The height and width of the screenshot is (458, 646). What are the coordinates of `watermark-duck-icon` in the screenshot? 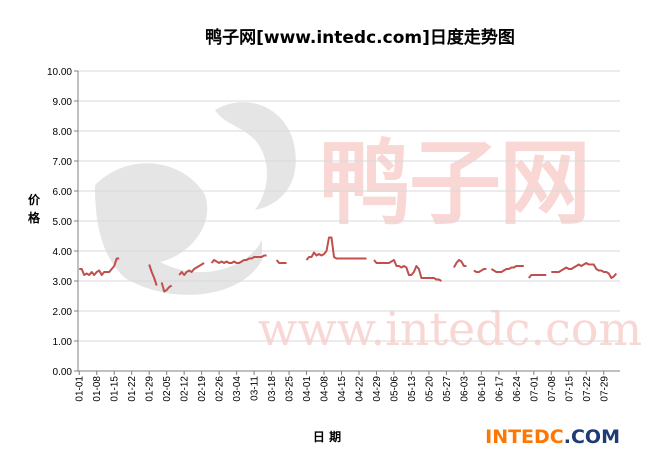 It's located at (178, 229).